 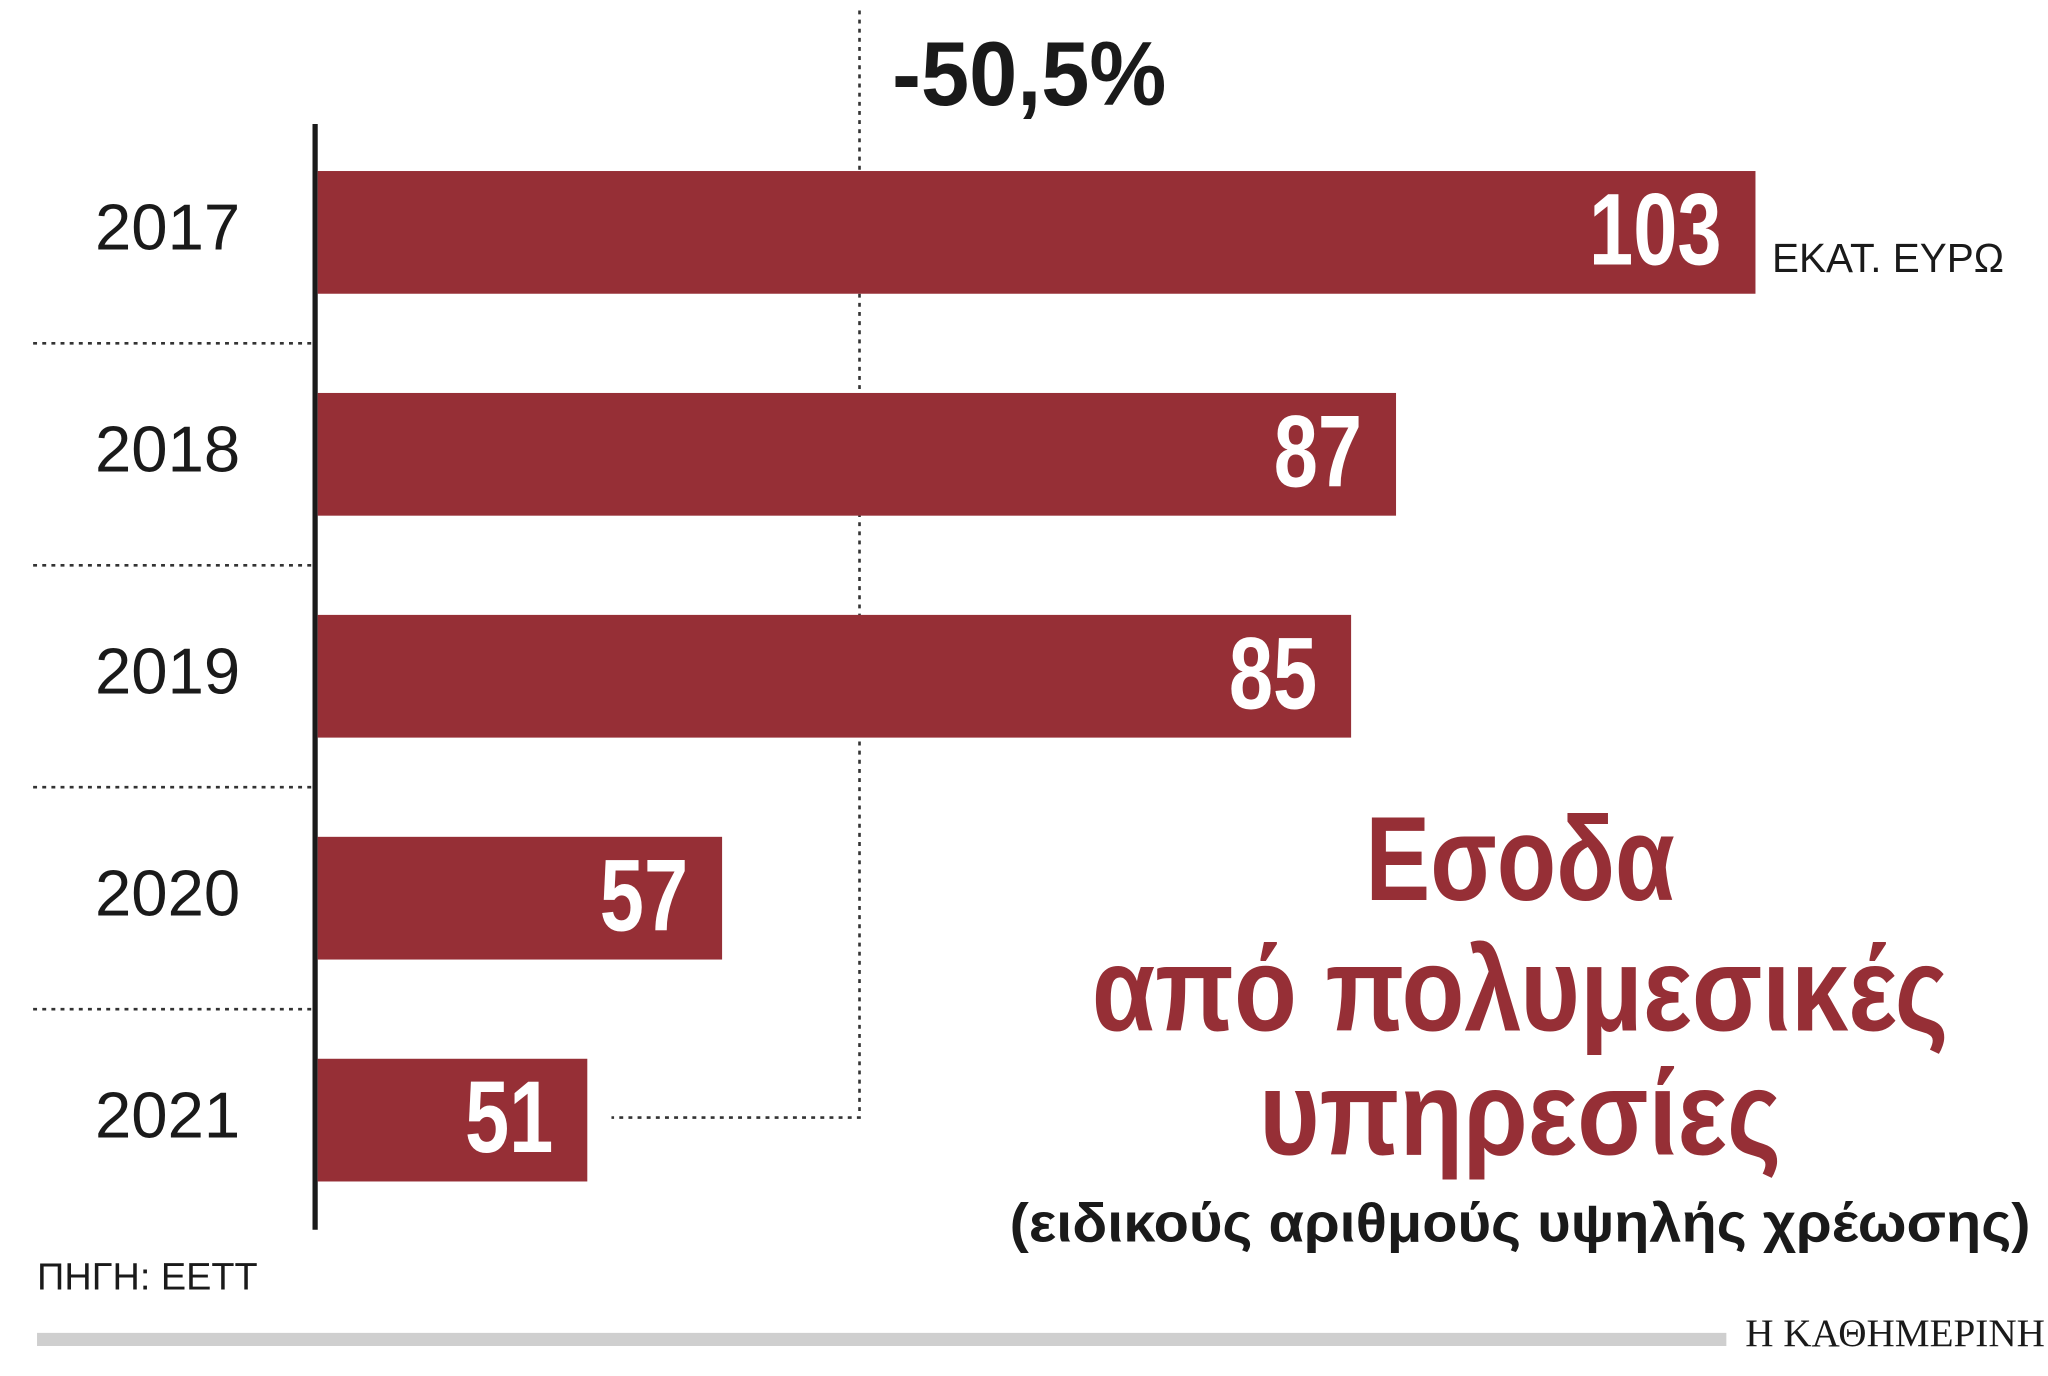 What do you see at coordinates (1520, 1223) in the screenshot?
I see `subtitle: (ειδικούς αριθμούς υψηλής χρέωσης)` at bounding box center [1520, 1223].